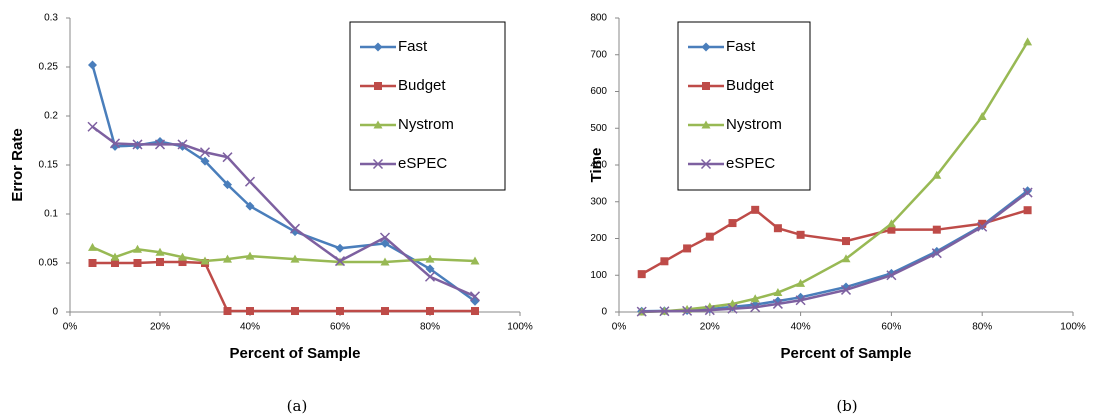 The height and width of the screenshot is (418, 1099). What do you see at coordinates (297, 406) in the screenshot?
I see `caption: (a)` at bounding box center [297, 406].